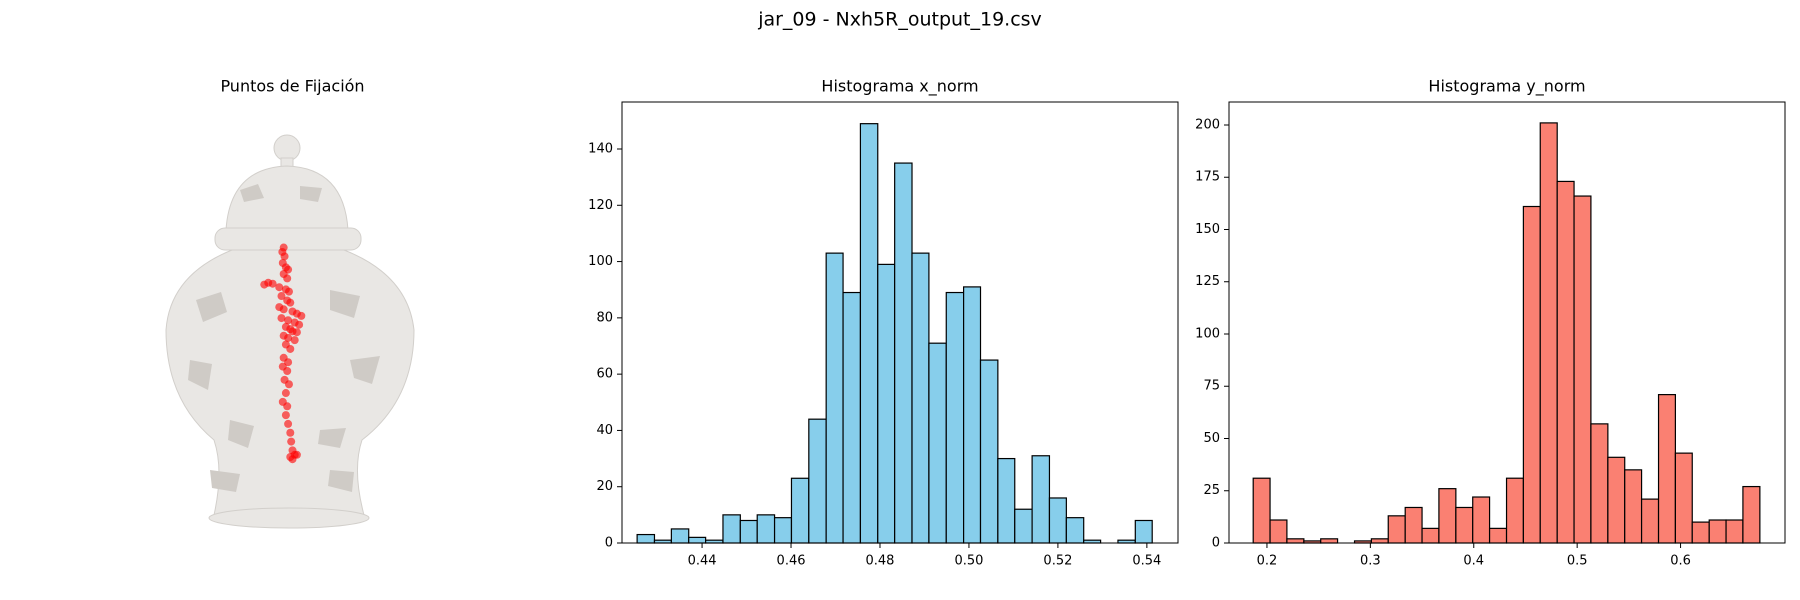 This screenshot has height=600, width=1800. I want to click on x-tick-label: 0.50, so click(968, 561).